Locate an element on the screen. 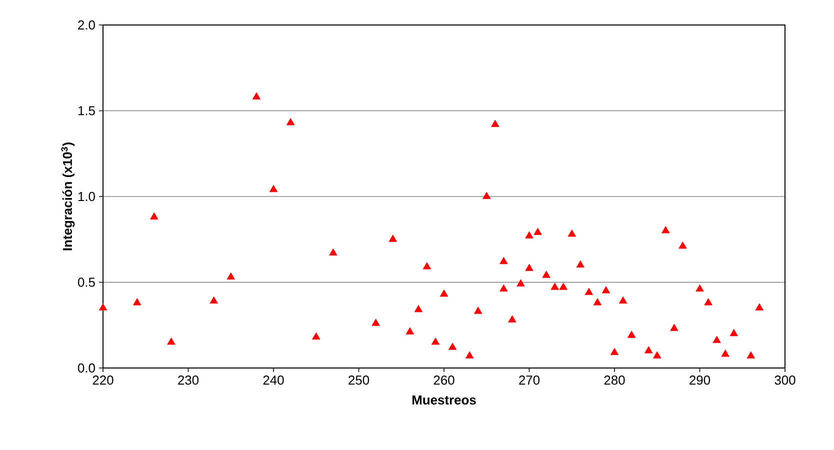 The height and width of the screenshot is (450, 834). y-tick-label: 0.5 is located at coordinates (86, 282).